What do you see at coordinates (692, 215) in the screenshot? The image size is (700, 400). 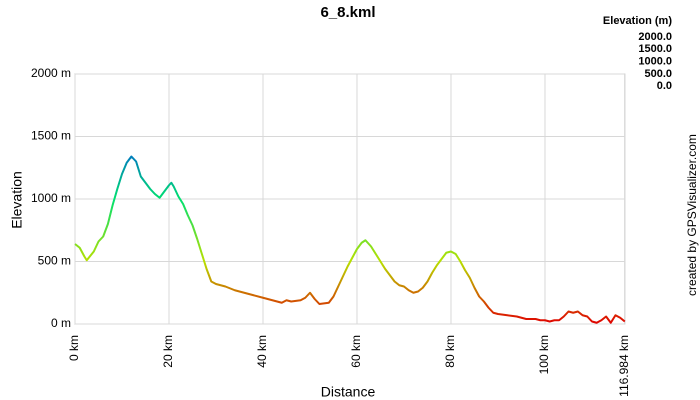 I see `credit: created by GPSVisualizer.com` at bounding box center [692, 215].